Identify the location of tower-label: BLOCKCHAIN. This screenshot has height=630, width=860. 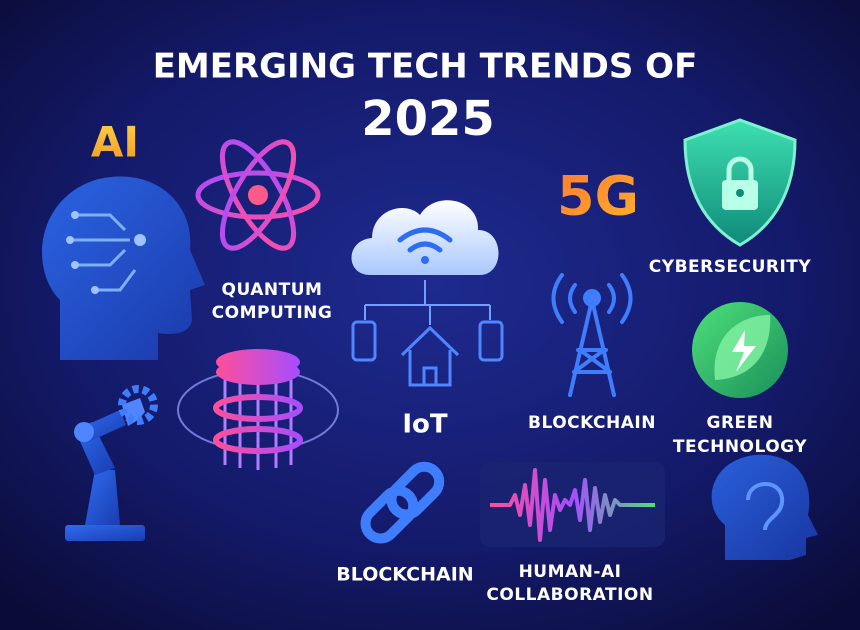
(592, 423).